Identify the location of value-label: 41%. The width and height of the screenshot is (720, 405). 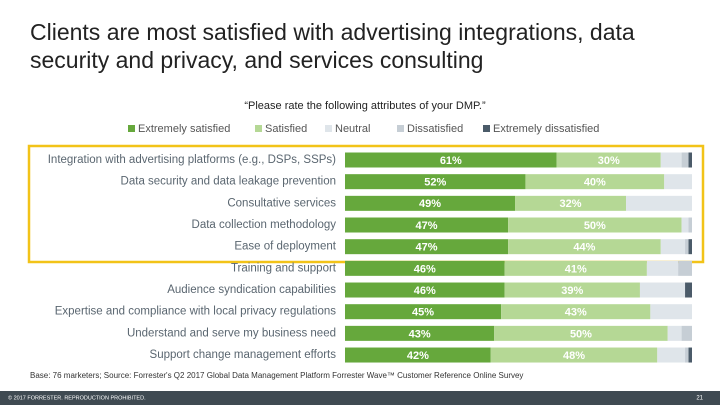
(576, 269).